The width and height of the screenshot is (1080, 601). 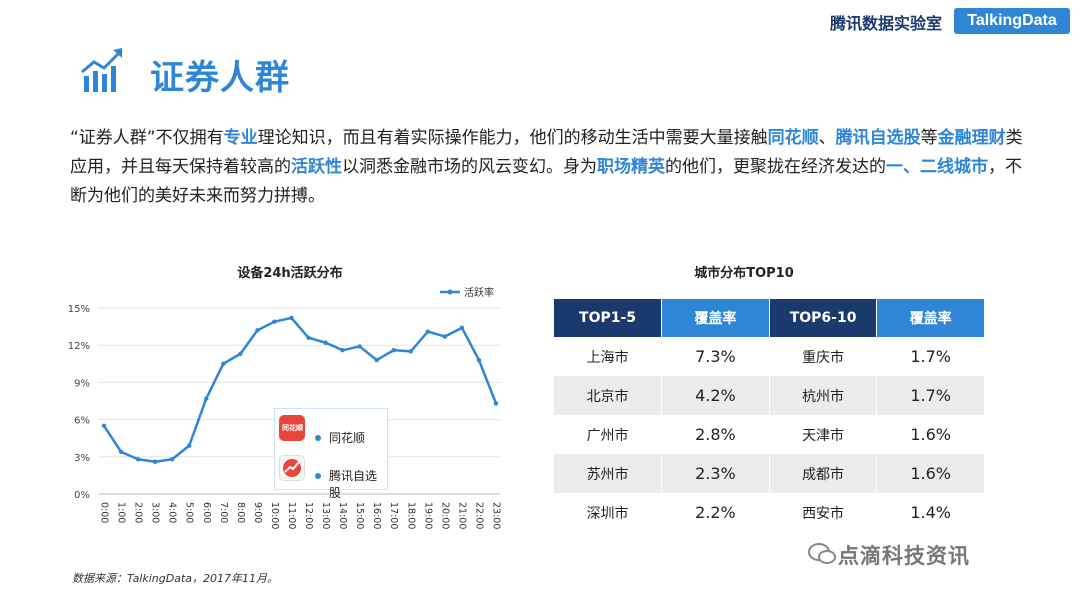 What do you see at coordinates (82, 495) in the screenshot?
I see `y-tick-label: 0%` at bounding box center [82, 495].